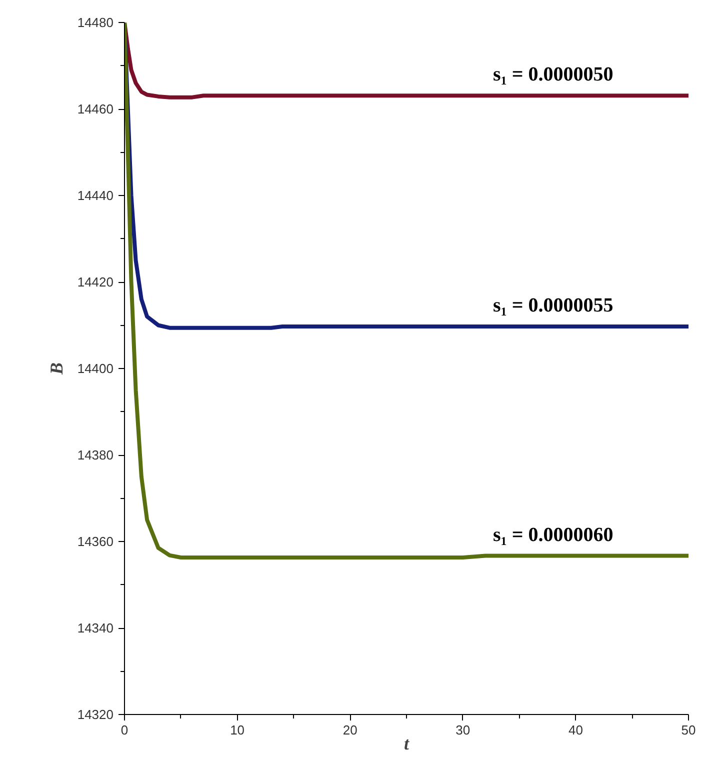 The image size is (703, 772). What do you see at coordinates (407, 744) in the screenshot?
I see `x-axis-title: t` at bounding box center [407, 744].